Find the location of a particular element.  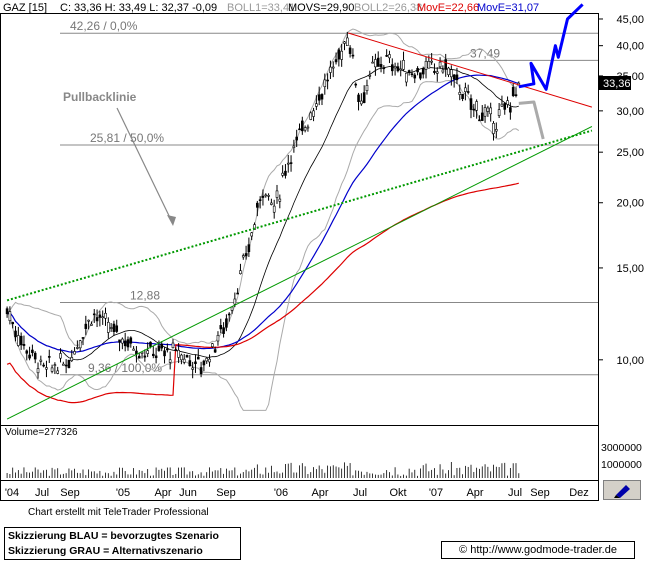

volume-label: Volume=277326 is located at coordinates (41, 432).